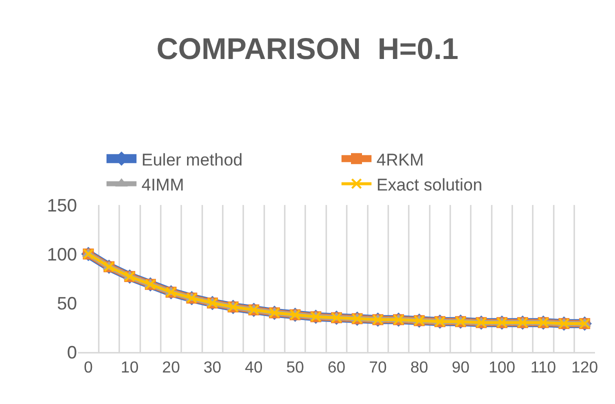 The image size is (615, 404). Describe the element at coordinates (584, 368) in the screenshot. I see `x-tick-label: 120` at that location.